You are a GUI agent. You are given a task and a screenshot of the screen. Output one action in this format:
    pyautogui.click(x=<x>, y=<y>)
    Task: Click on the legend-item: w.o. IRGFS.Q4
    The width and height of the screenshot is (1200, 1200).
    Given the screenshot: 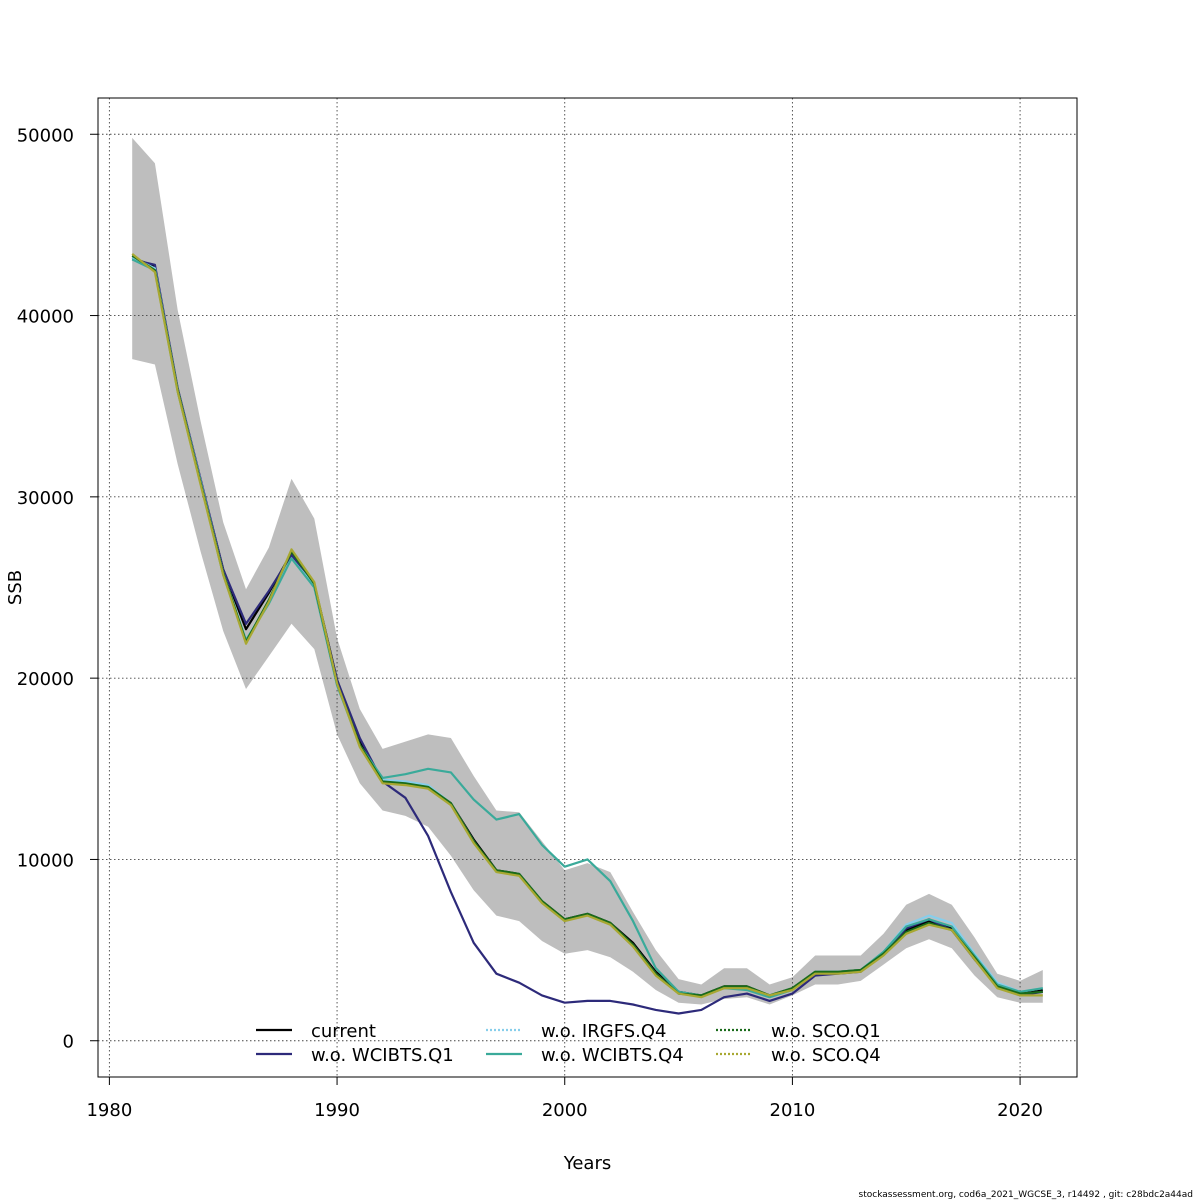 What is the action you would take?
    pyautogui.click(x=576, y=1031)
    